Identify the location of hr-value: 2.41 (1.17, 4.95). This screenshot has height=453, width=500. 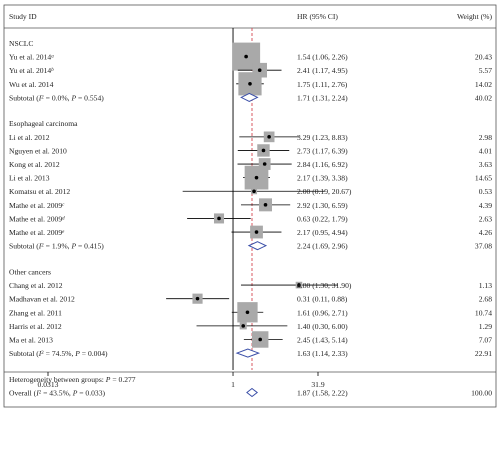
(322, 70).